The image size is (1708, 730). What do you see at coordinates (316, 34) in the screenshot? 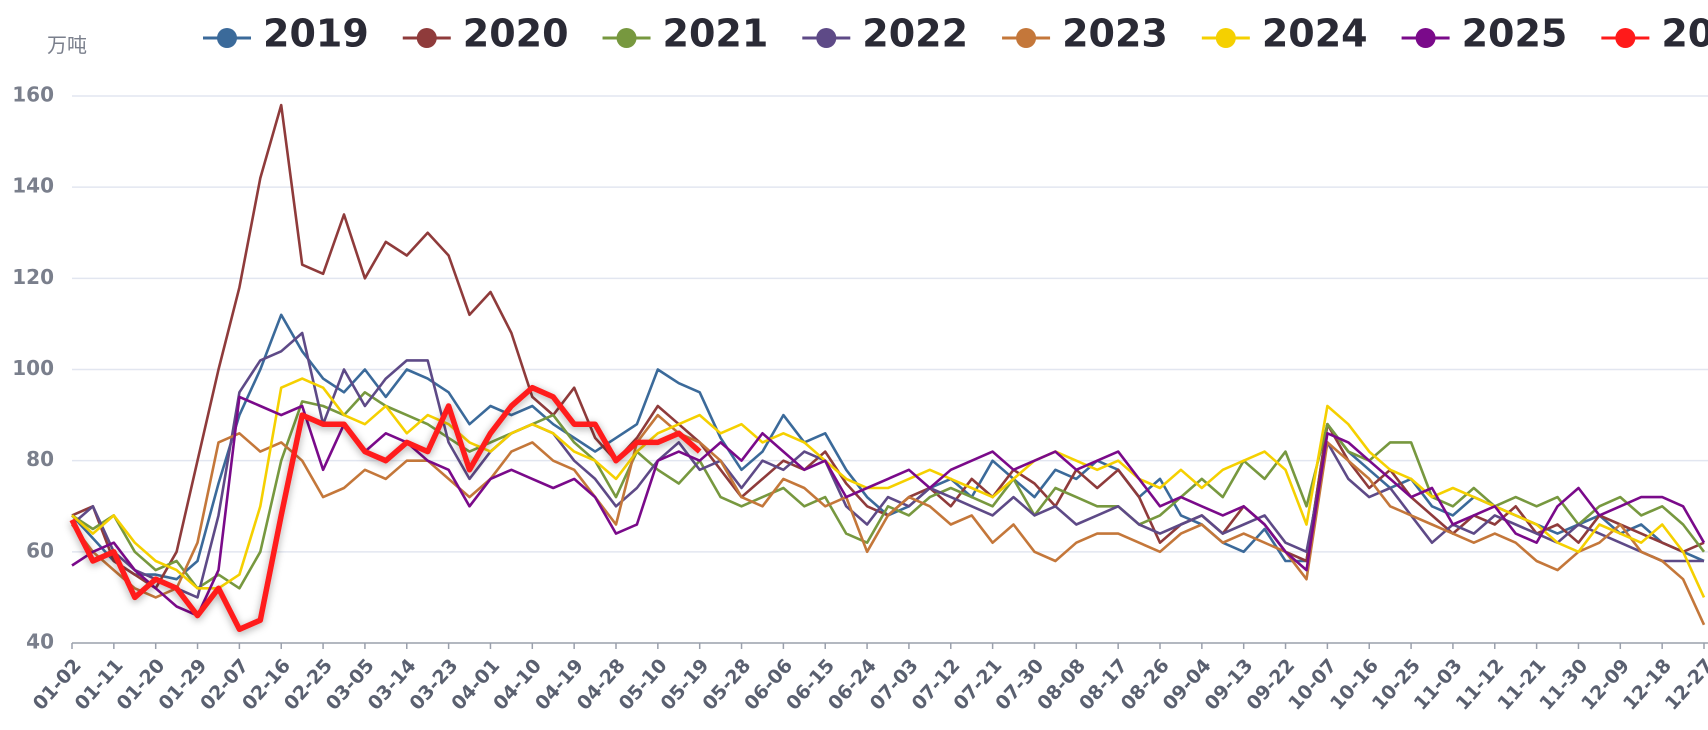
I see `legend-label: 2019` at bounding box center [316, 34].